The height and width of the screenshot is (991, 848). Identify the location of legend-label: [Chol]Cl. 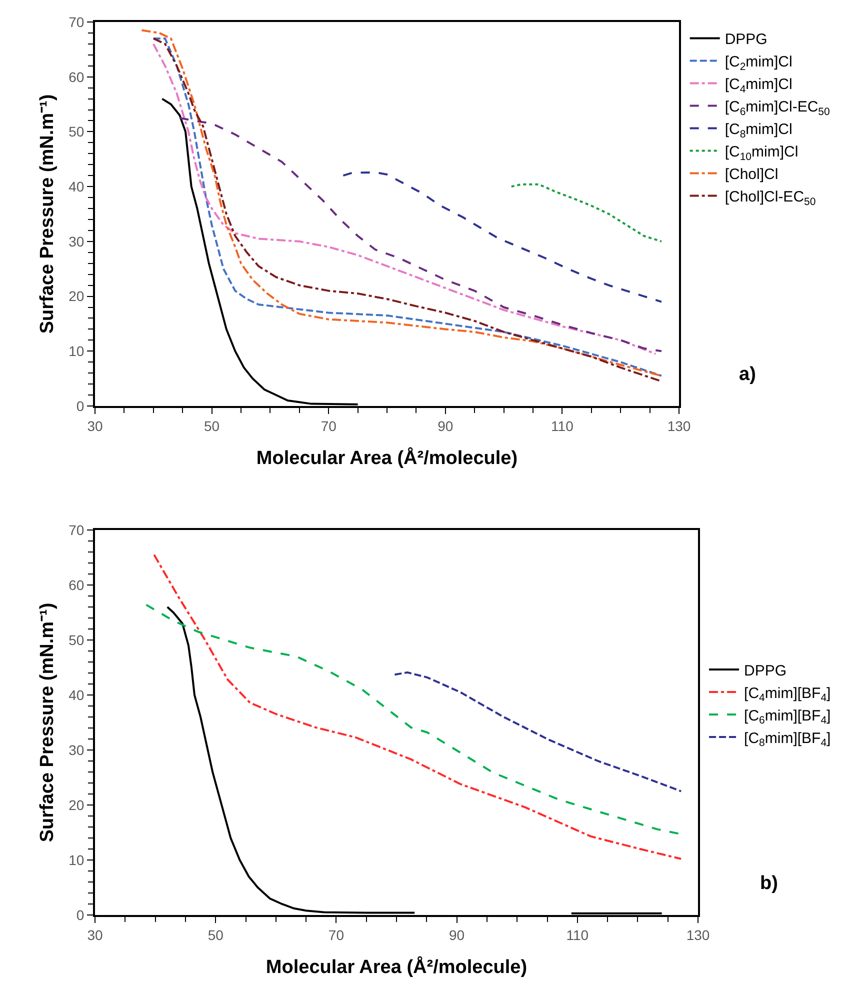
(751, 175).